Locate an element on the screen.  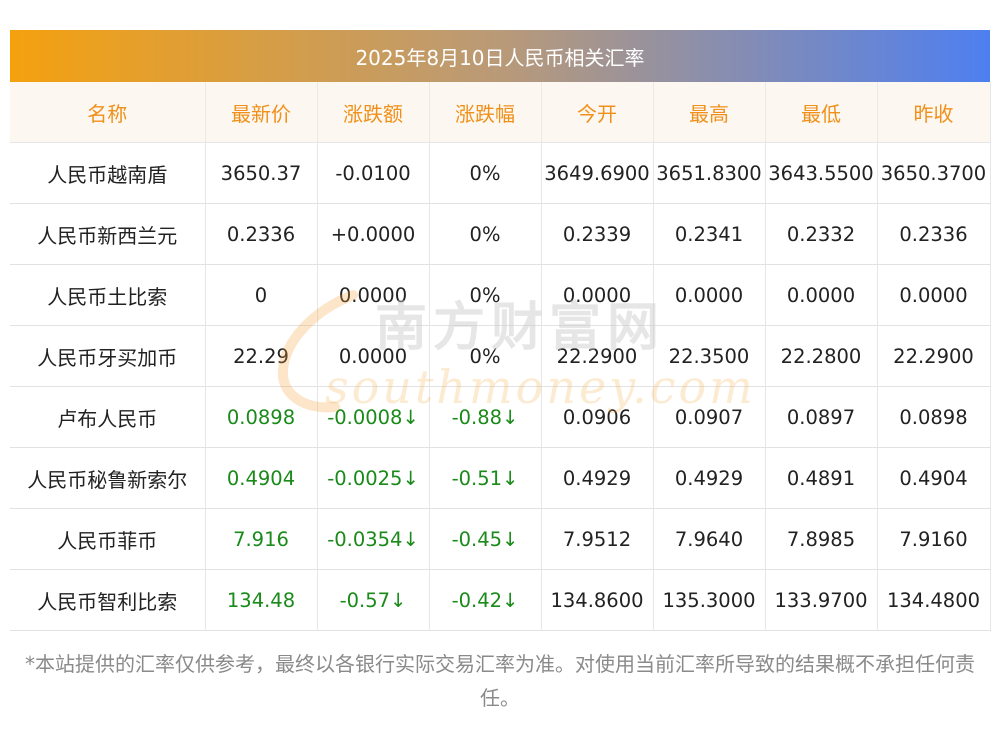
prev-close: 3650.3700 is located at coordinates (934, 173).